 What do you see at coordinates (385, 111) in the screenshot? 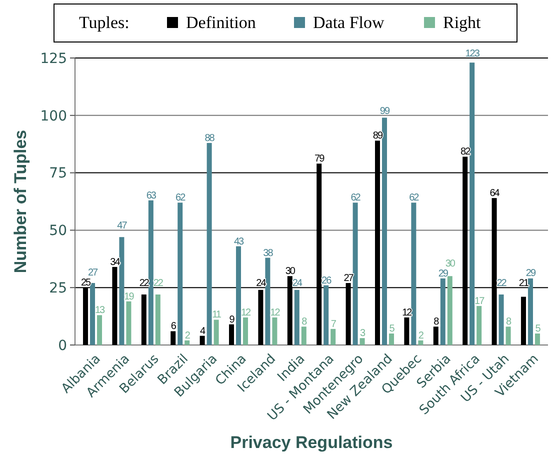
I see `data-label: 99` at bounding box center [385, 111].